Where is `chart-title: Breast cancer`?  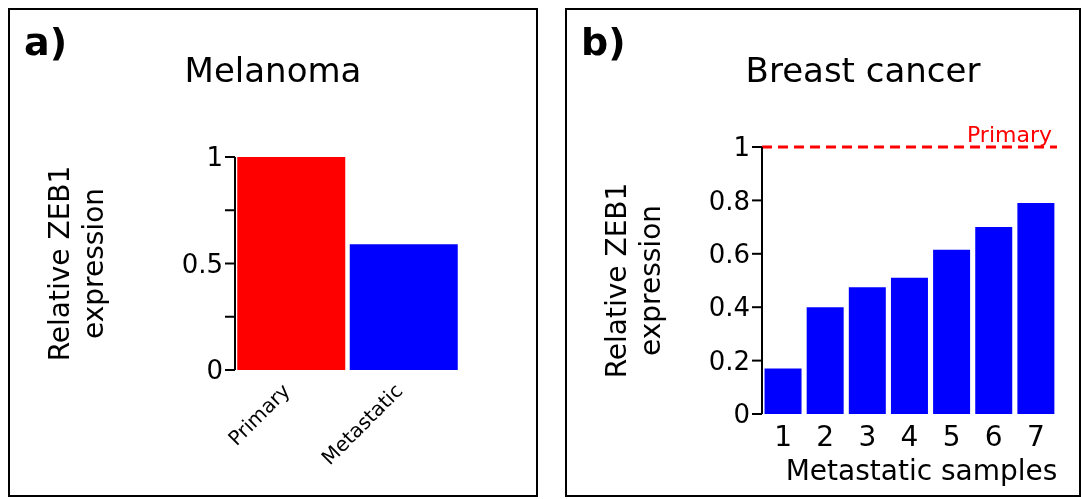
chart-title: Breast cancer is located at coordinates (863, 70).